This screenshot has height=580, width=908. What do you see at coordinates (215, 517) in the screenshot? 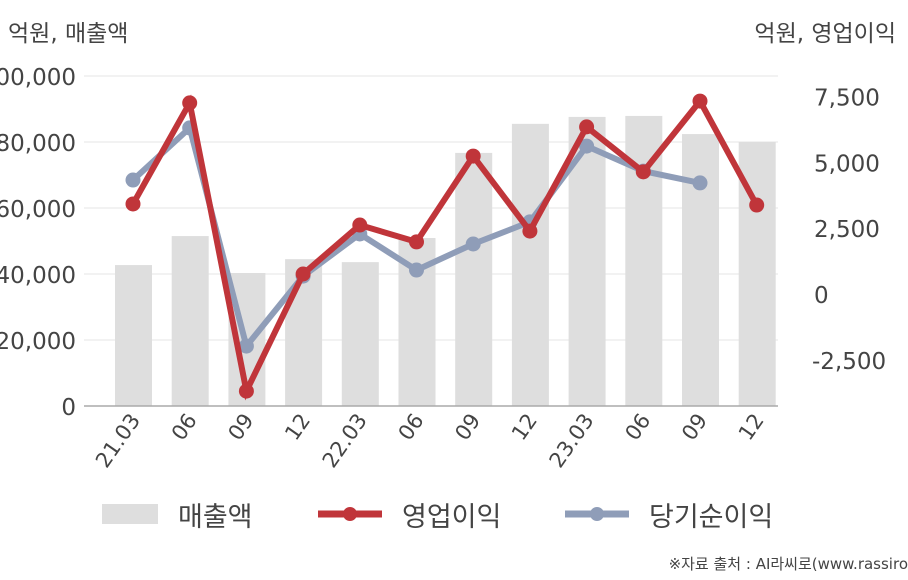
I see `legend-label-revenue: 매출액` at bounding box center [215, 517].